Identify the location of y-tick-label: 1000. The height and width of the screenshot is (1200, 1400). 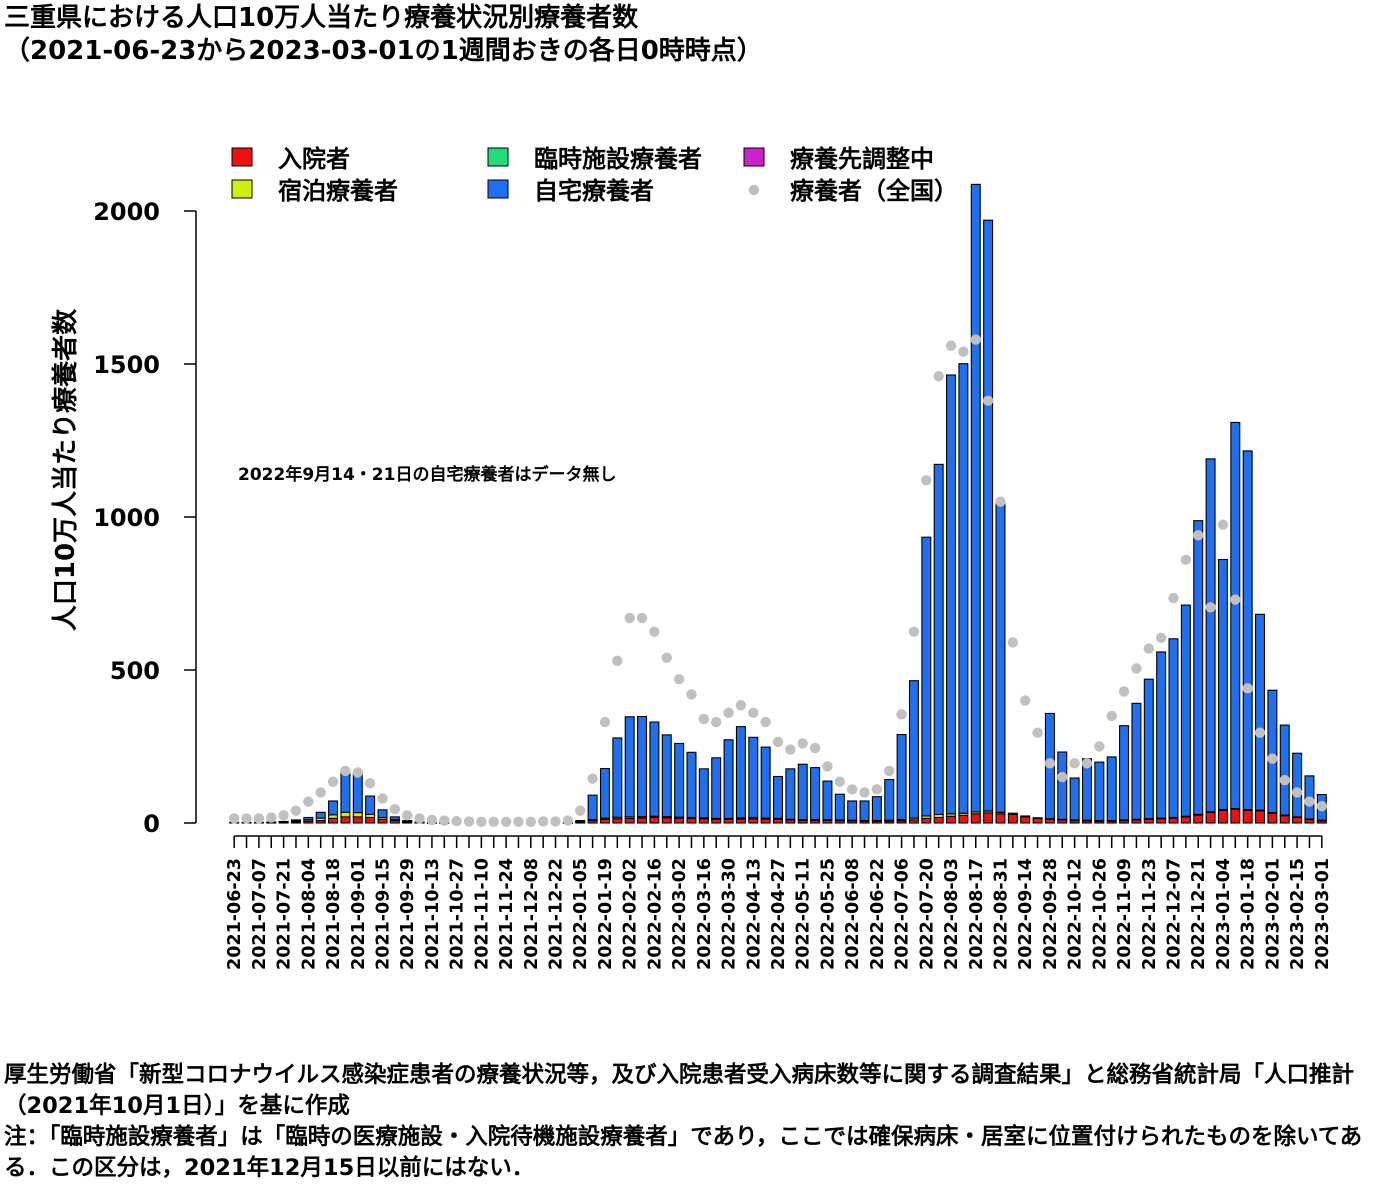
(126, 518).